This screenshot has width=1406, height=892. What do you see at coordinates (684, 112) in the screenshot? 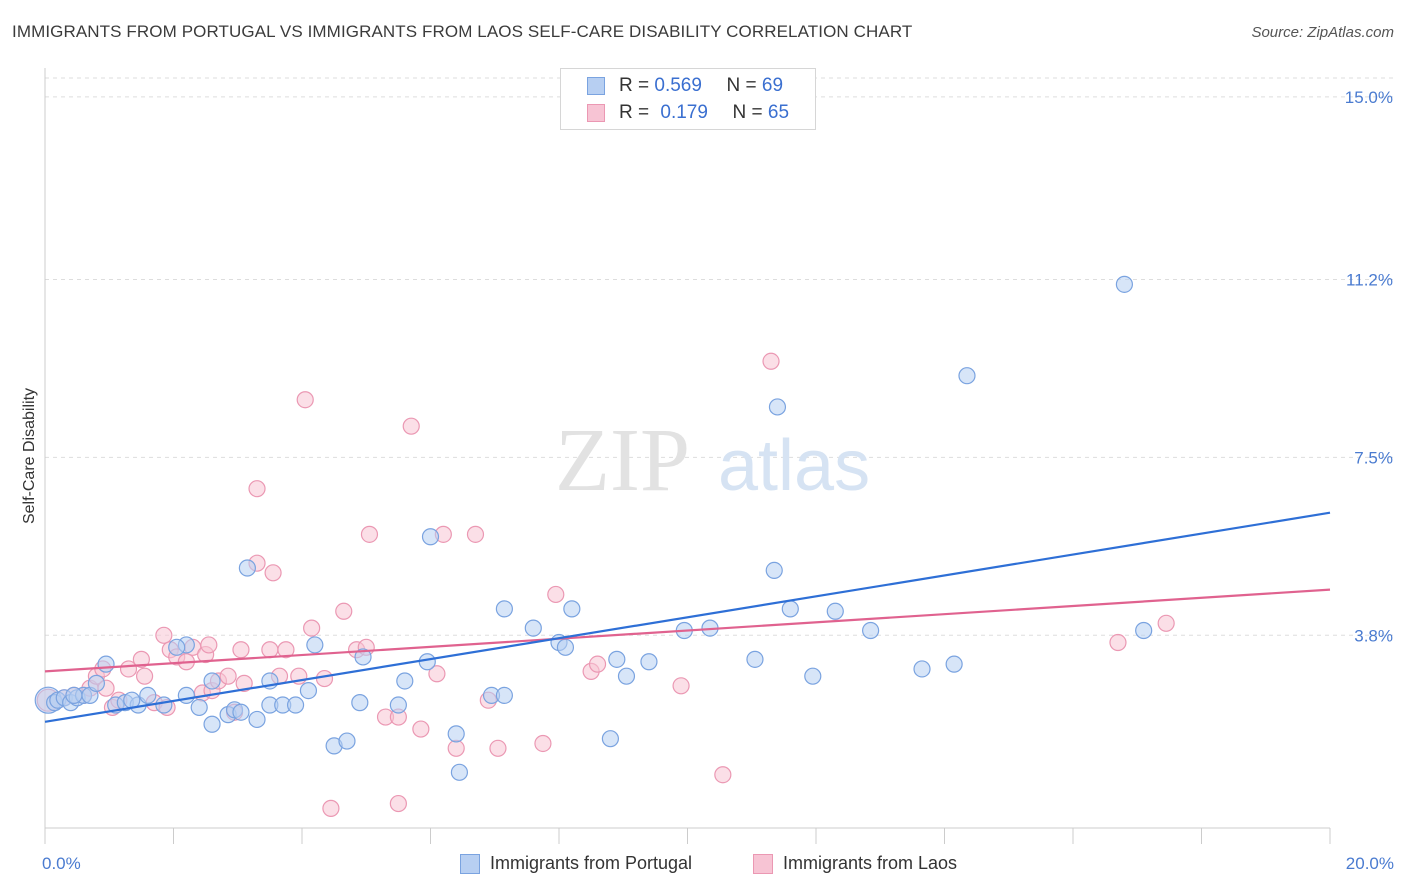
I see `r-value: 0.179` at bounding box center [684, 112].